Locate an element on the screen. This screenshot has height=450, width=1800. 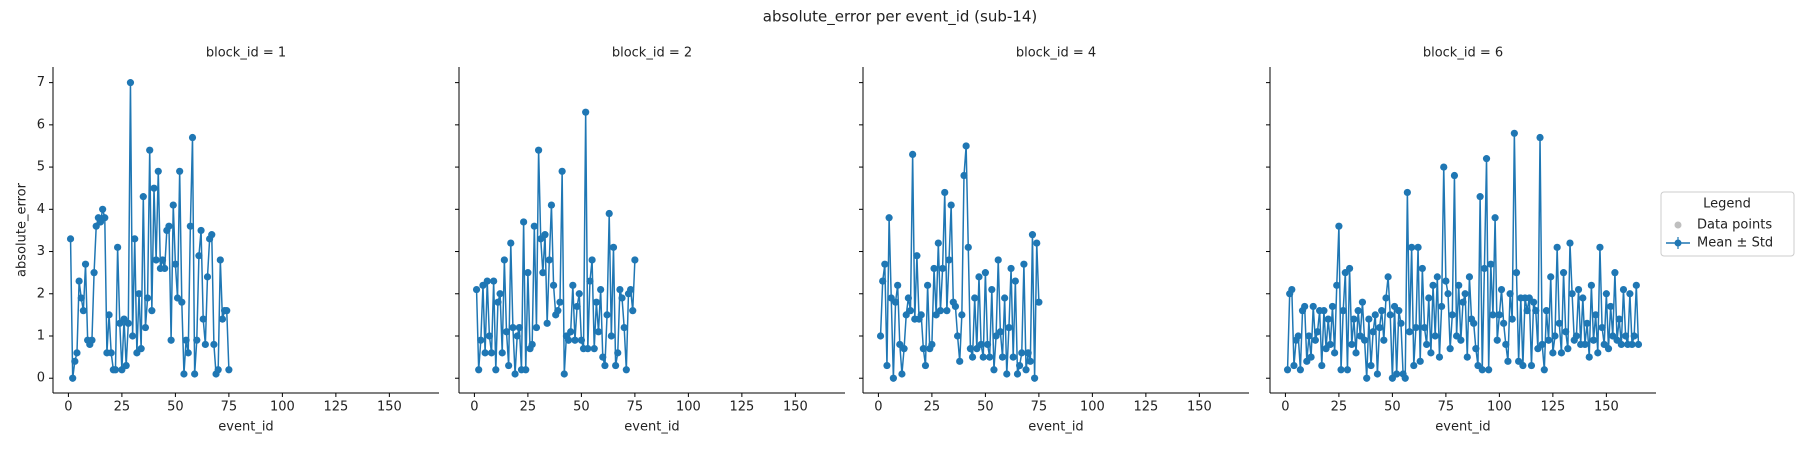
x-tick-label: 100 is located at coordinates (688, 407).